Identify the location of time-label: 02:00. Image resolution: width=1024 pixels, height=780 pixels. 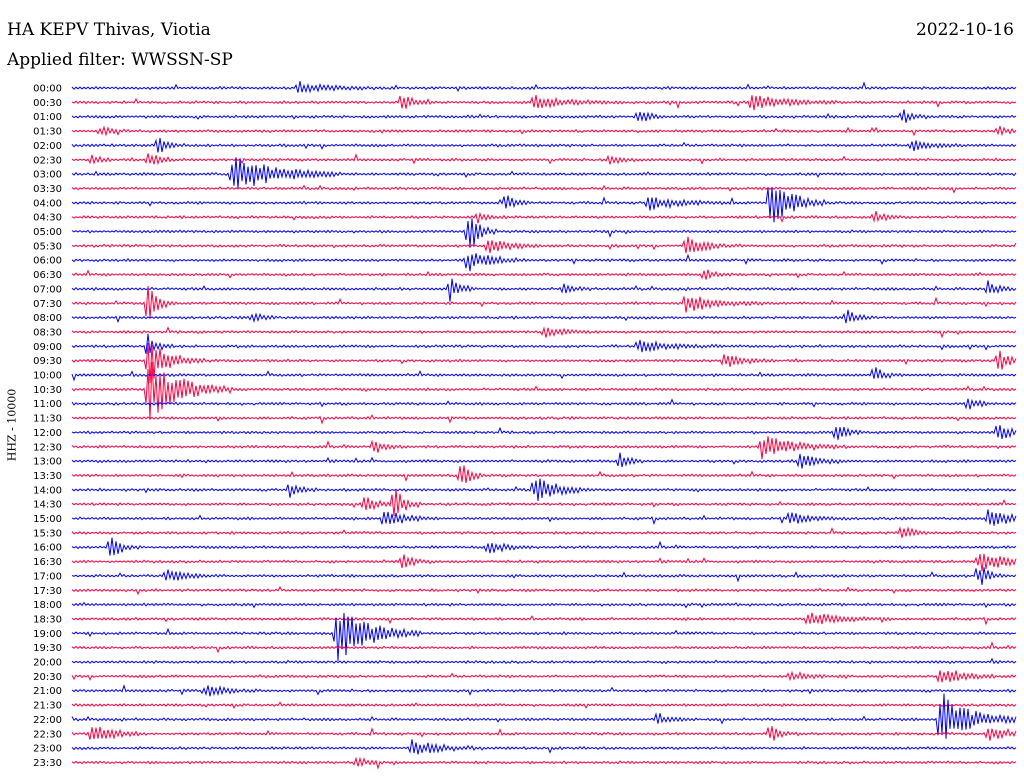
(47, 146).